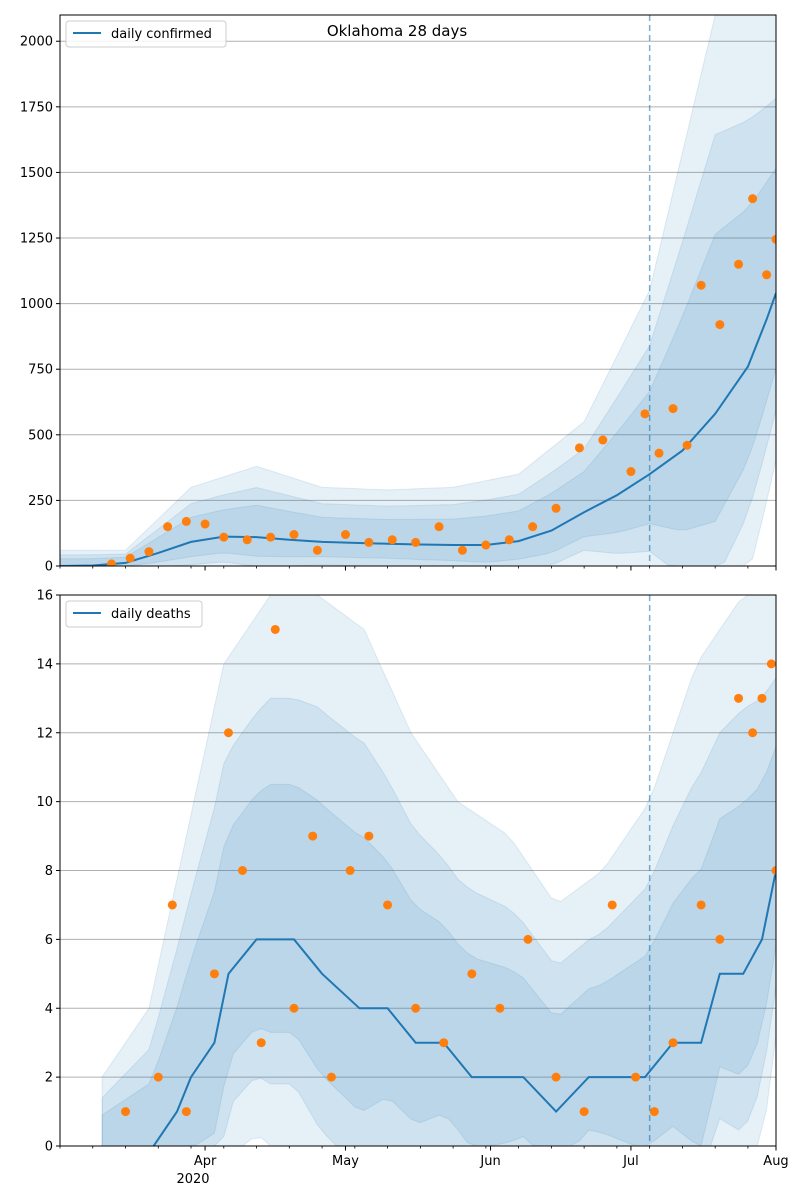 This screenshot has height=1200, width=800. I want to click on y-tick-label: 12, so click(44, 733).